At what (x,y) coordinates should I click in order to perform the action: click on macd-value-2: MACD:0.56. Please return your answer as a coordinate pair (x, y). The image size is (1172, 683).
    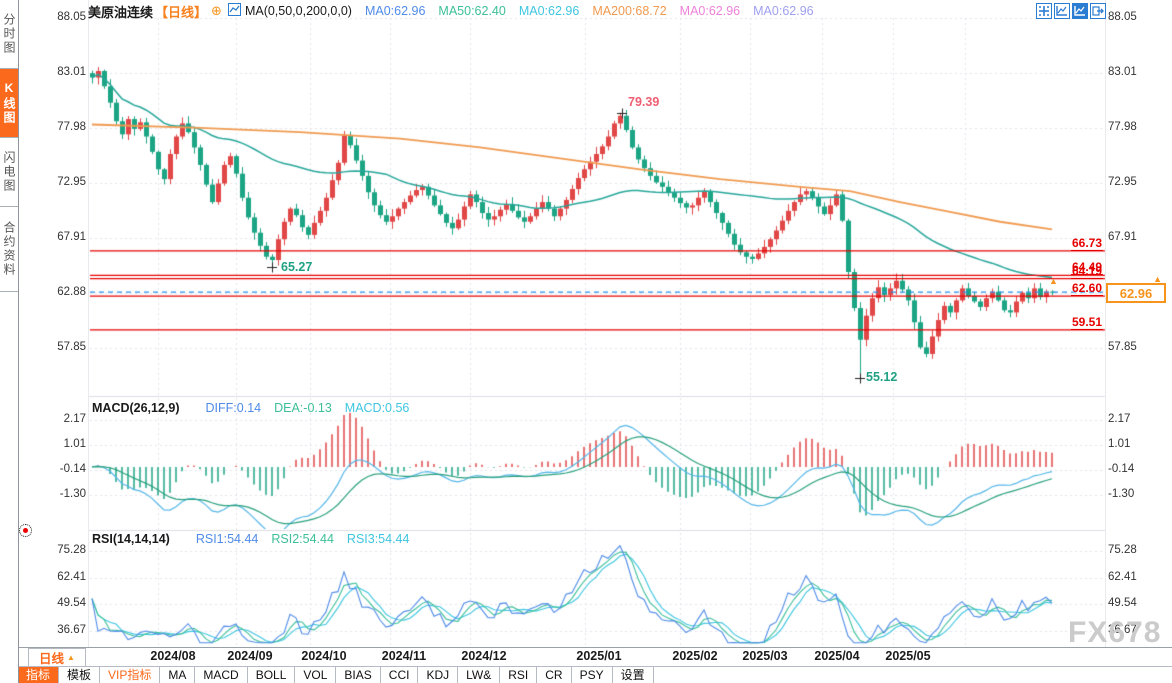
    Looking at the image, I should click on (377, 408).